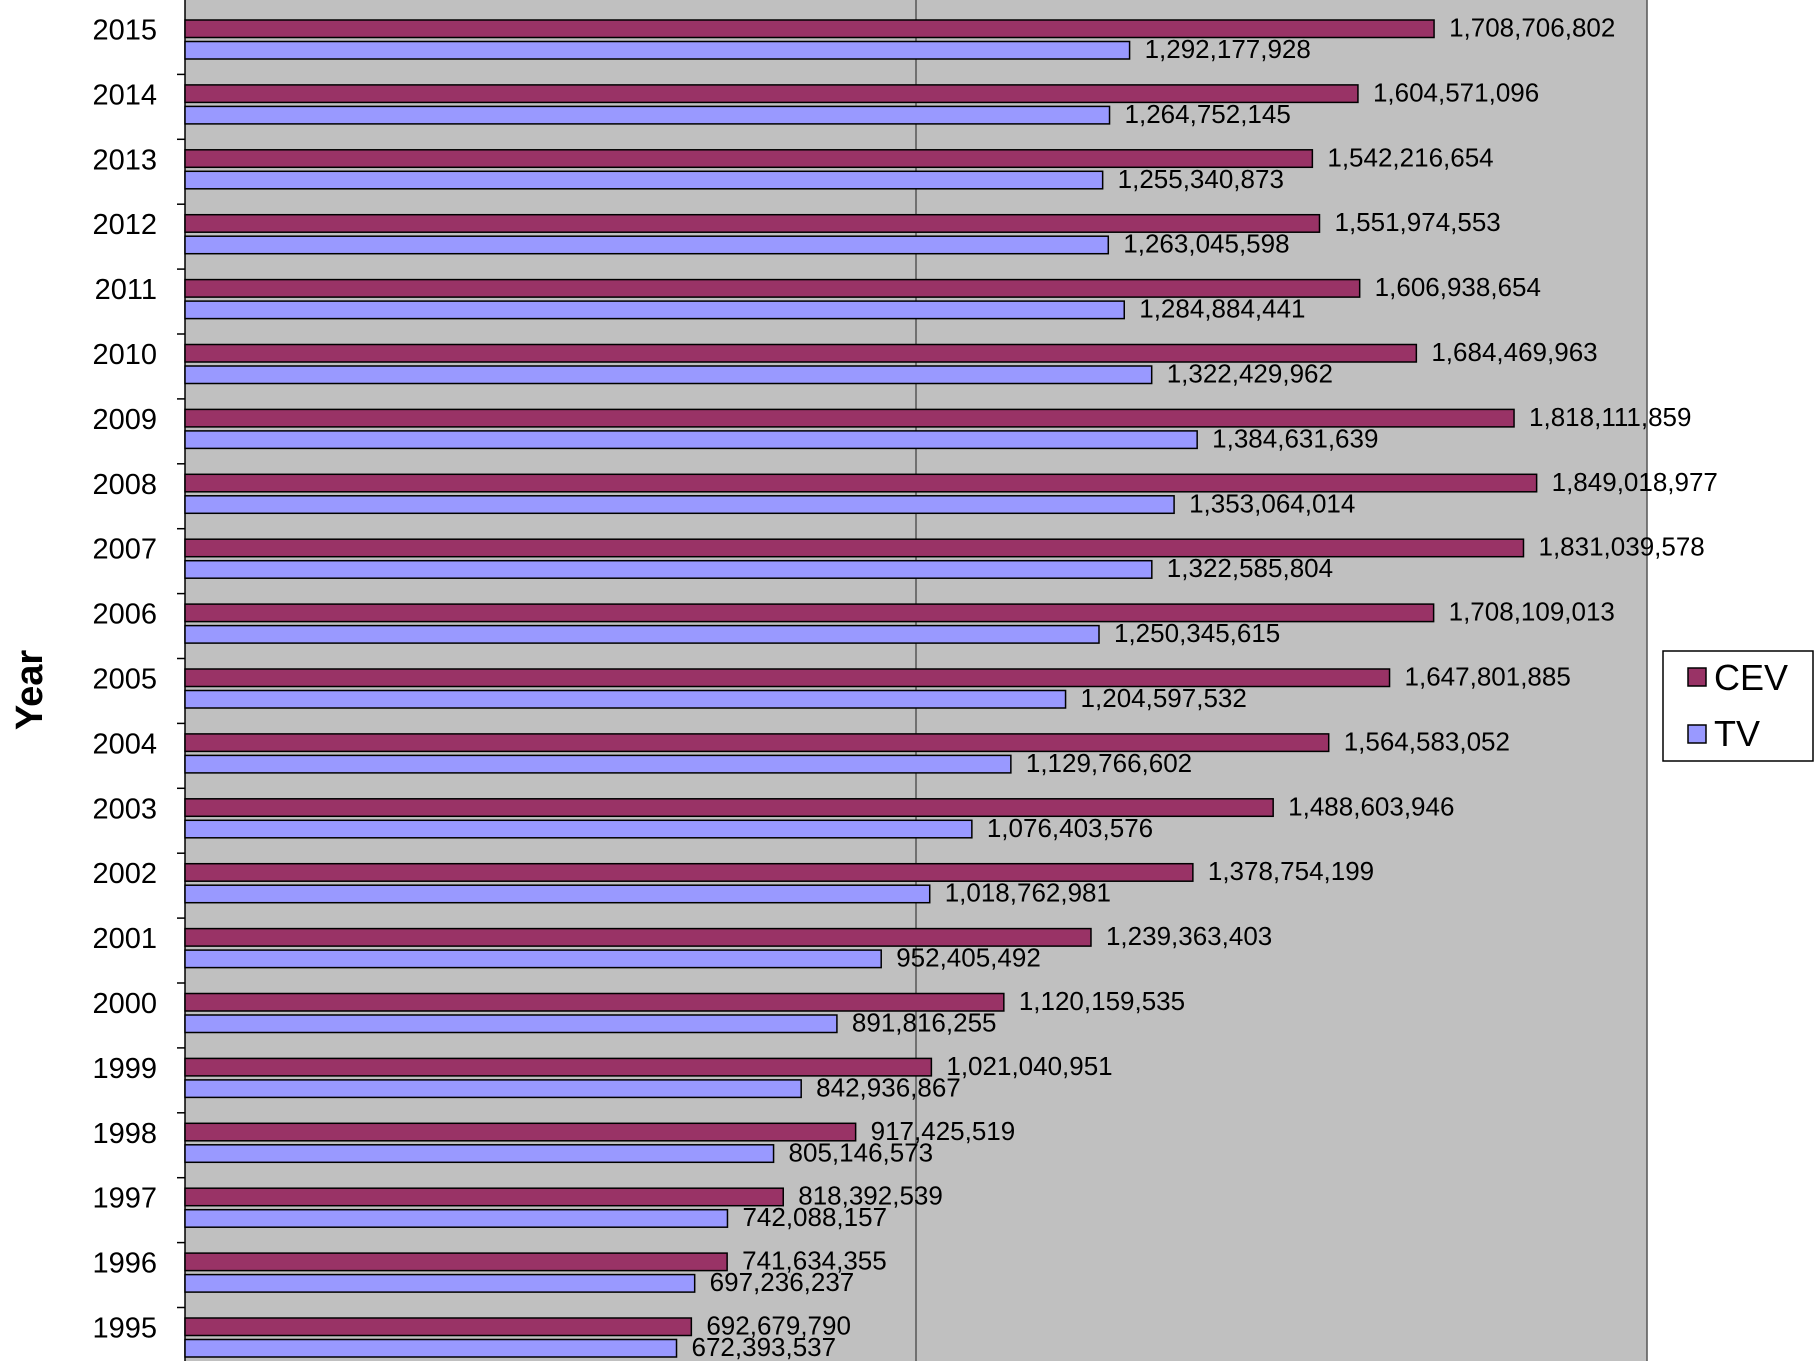 This screenshot has width=1818, height=1361. What do you see at coordinates (1189, 936) in the screenshot?
I see `data-label-cev: 1,239,363,403` at bounding box center [1189, 936].